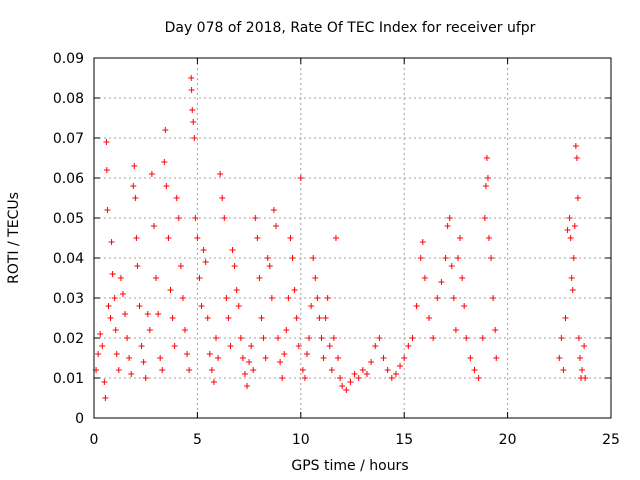 Image resolution: width=640 pixels, height=480 pixels. I want to click on y-tick-label: 0.06, so click(68, 179).